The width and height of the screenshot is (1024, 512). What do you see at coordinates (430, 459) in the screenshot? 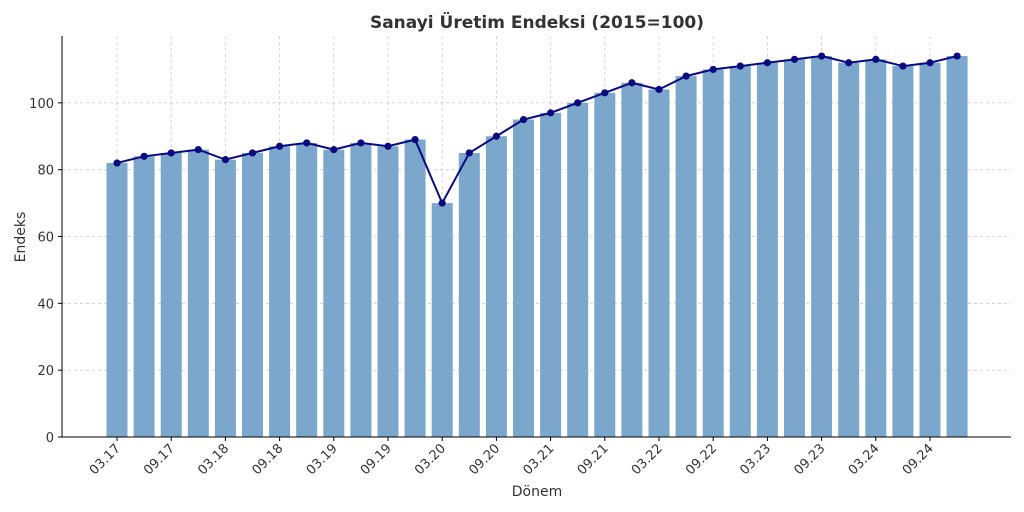
I see `x-tick-label: 03.20` at bounding box center [430, 459].